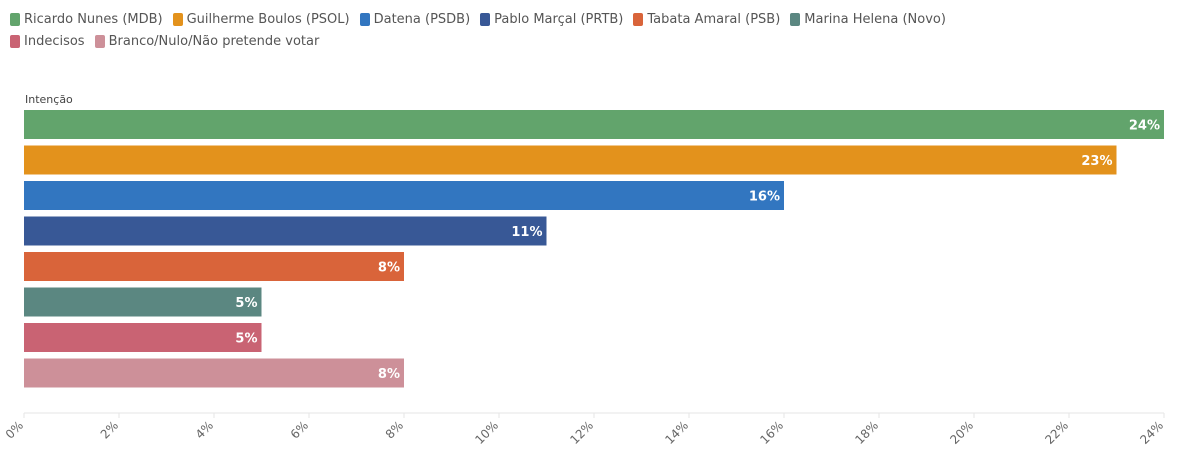 The image size is (1200, 465). Describe the element at coordinates (49, 99) in the screenshot. I see `y-axis-title: Intenção` at that location.